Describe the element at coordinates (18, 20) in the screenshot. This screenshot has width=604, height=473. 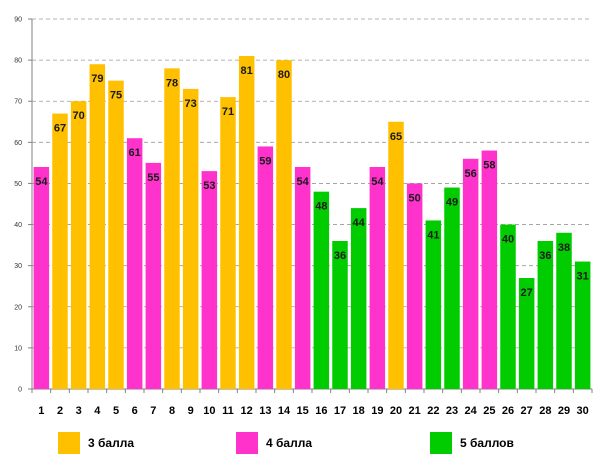
I see `y-tick-label: 90` at that location.